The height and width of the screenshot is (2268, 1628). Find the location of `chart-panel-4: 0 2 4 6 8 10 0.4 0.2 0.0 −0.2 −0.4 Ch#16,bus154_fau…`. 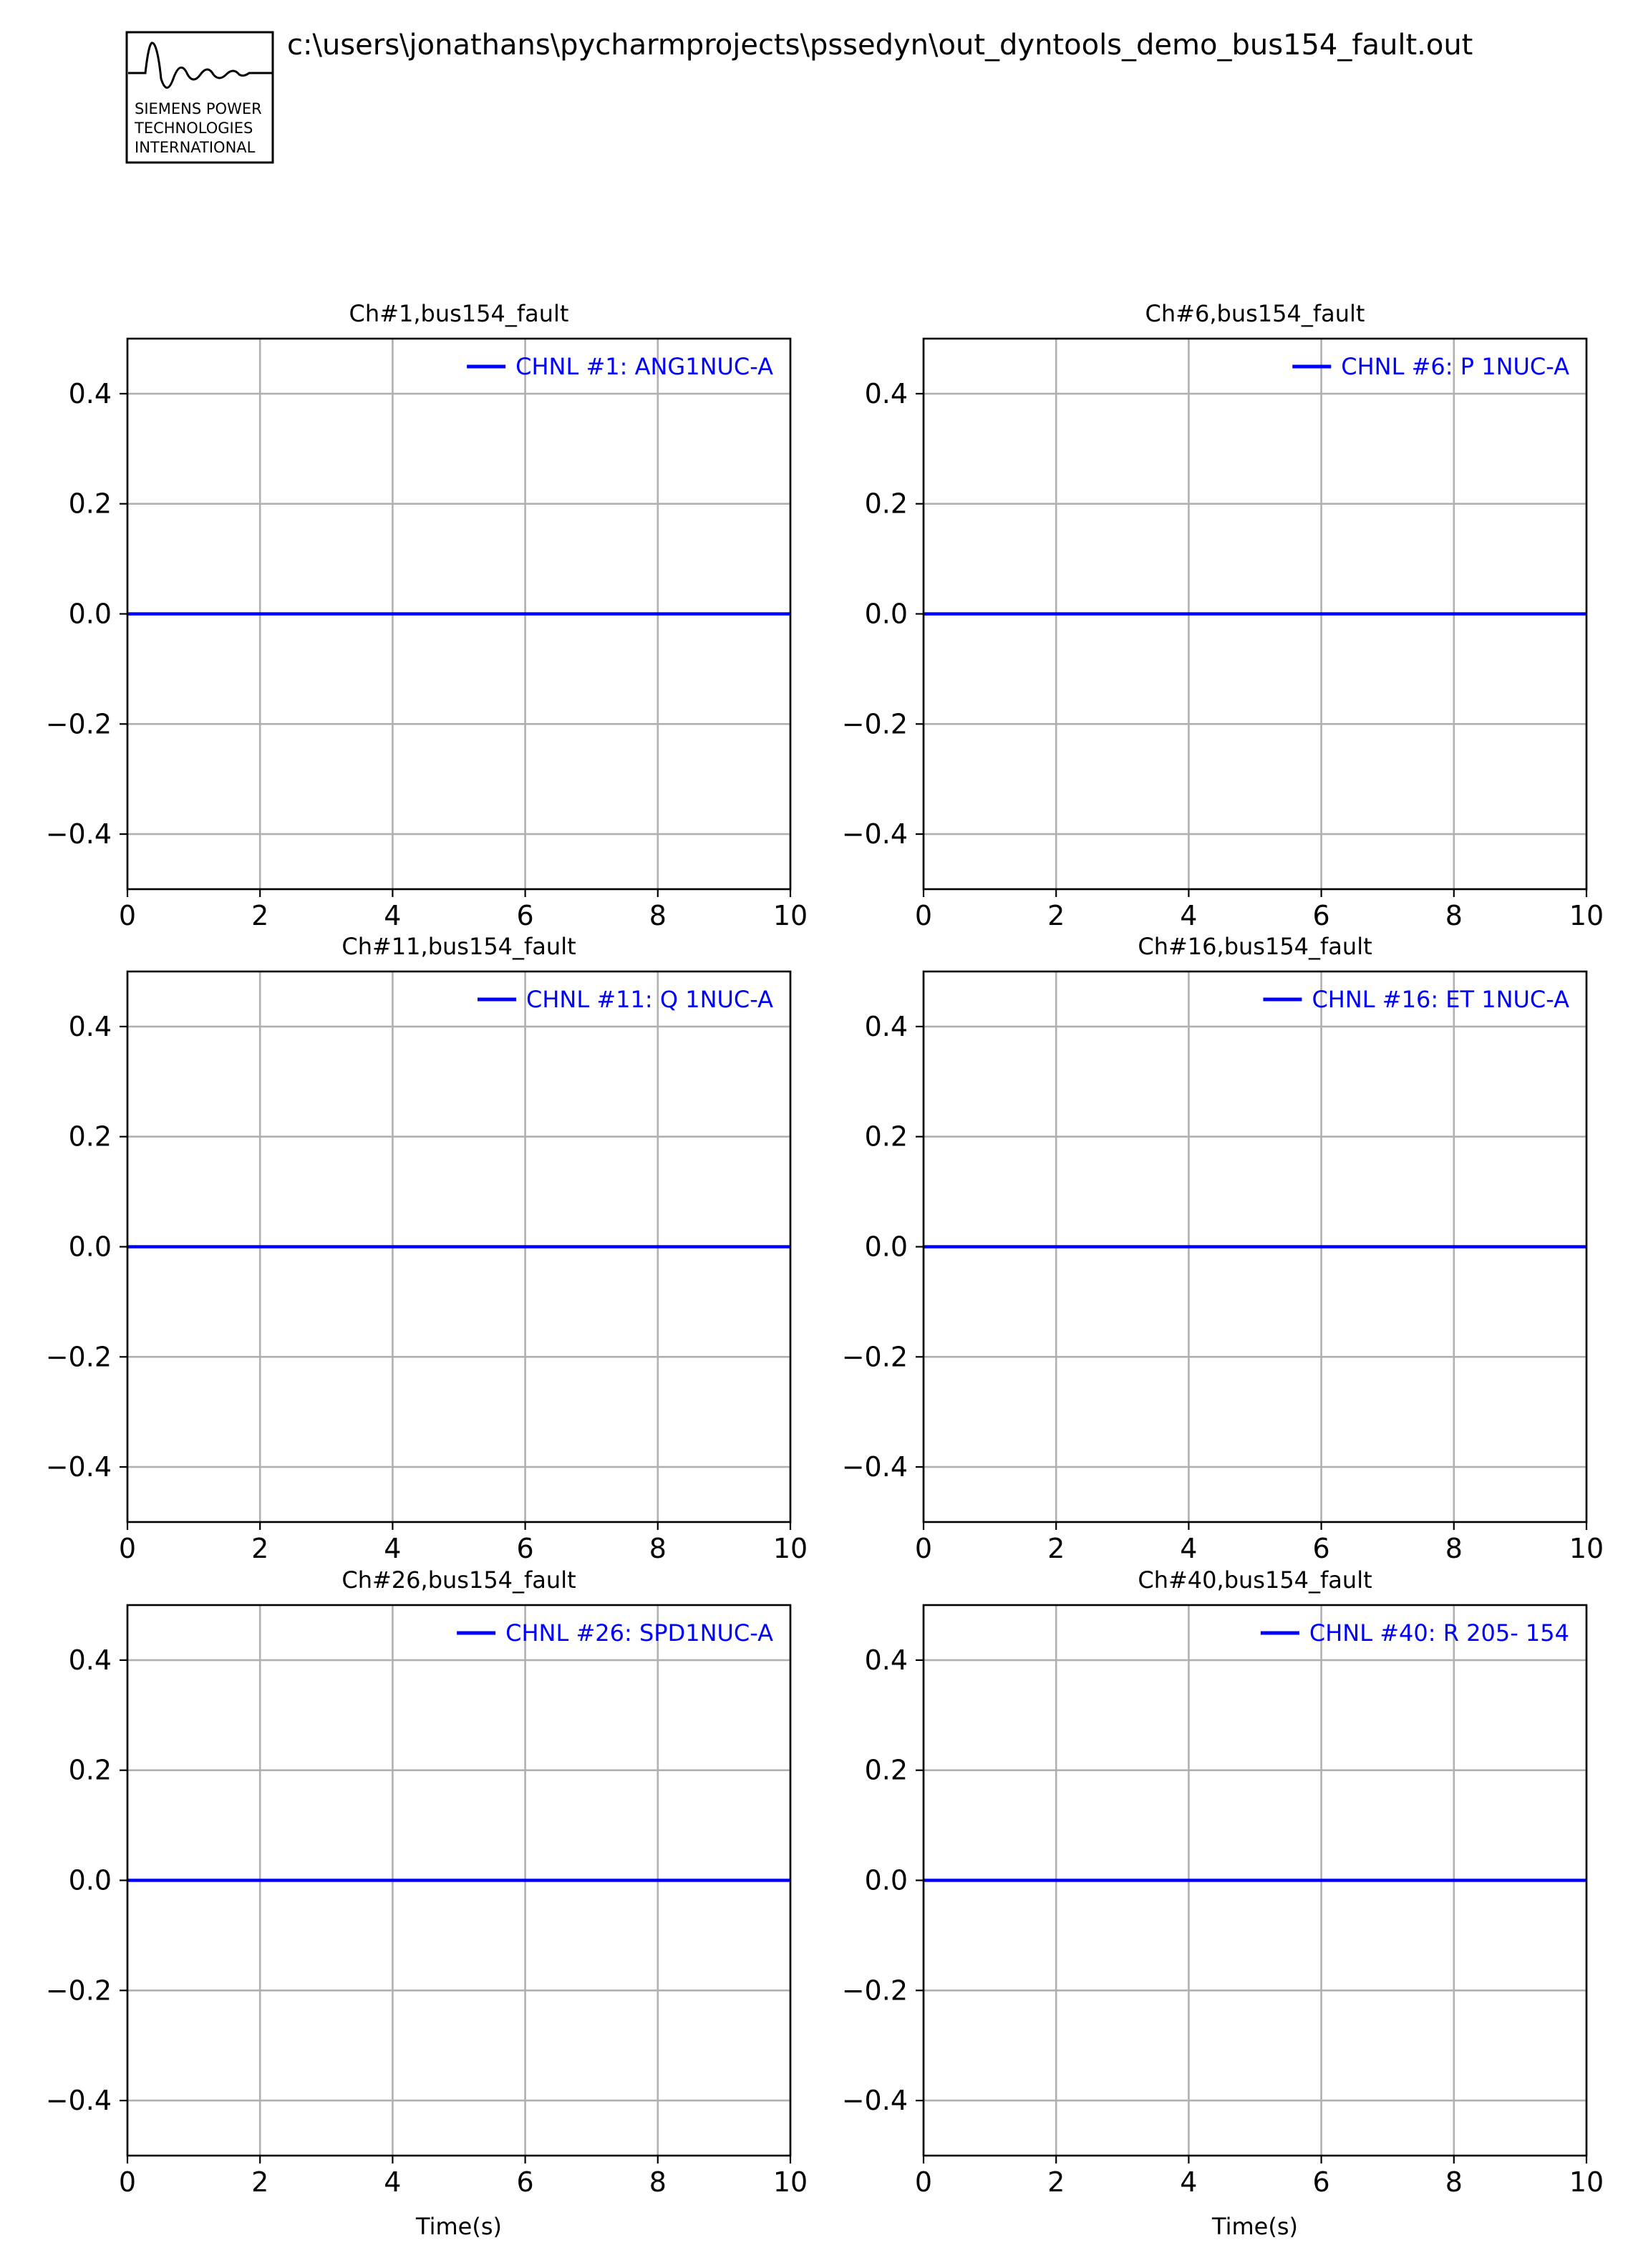

chart-panel-4: 0 2 4 6 8 10 0.4 0.2 0.0 −0.2 −0.4 Ch#16,bus154_fau… is located at coordinates (1223, 1248).